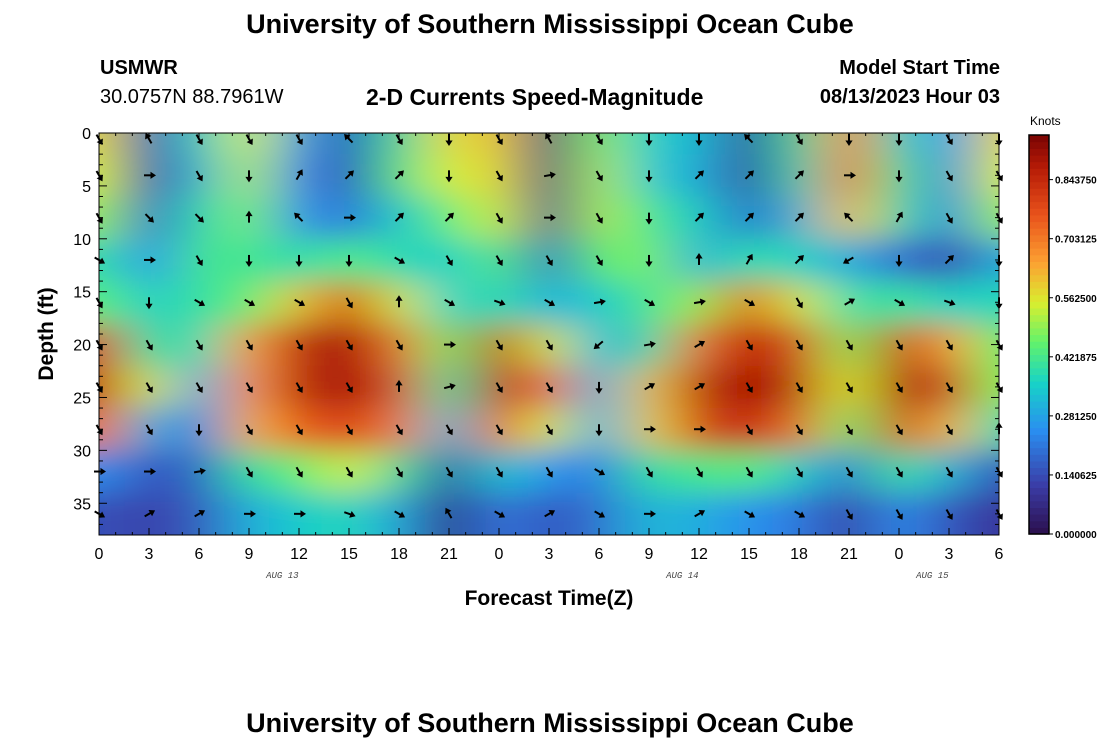  What do you see at coordinates (1045, 121) in the screenshot?
I see `colorbar-label: Knots` at bounding box center [1045, 121].